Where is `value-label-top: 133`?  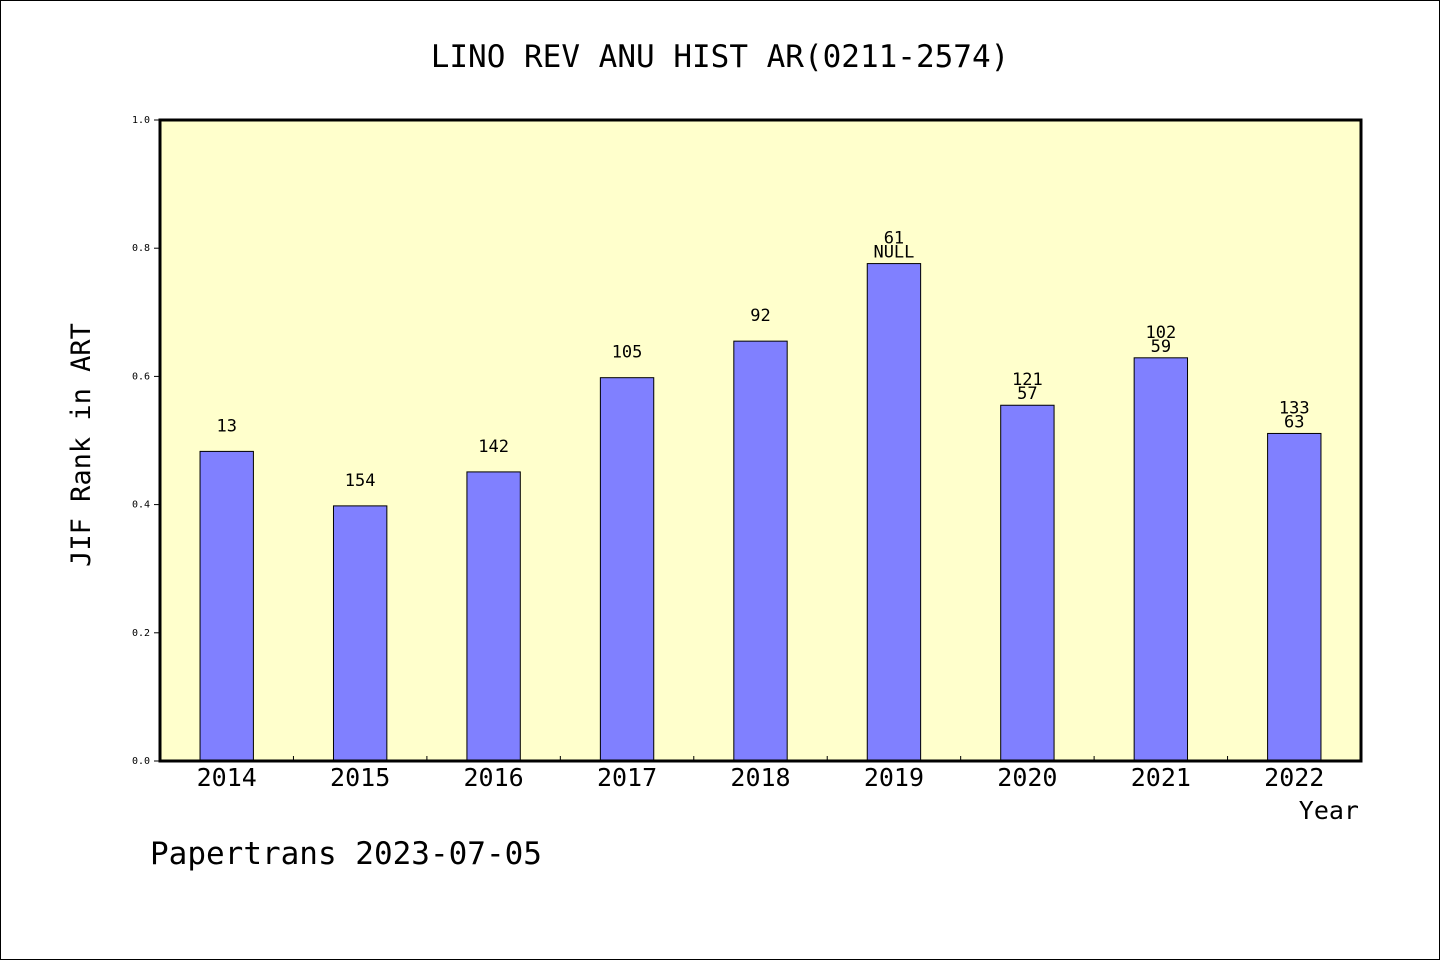 value-label-top: 133 is located at coordinates (1294, 408).